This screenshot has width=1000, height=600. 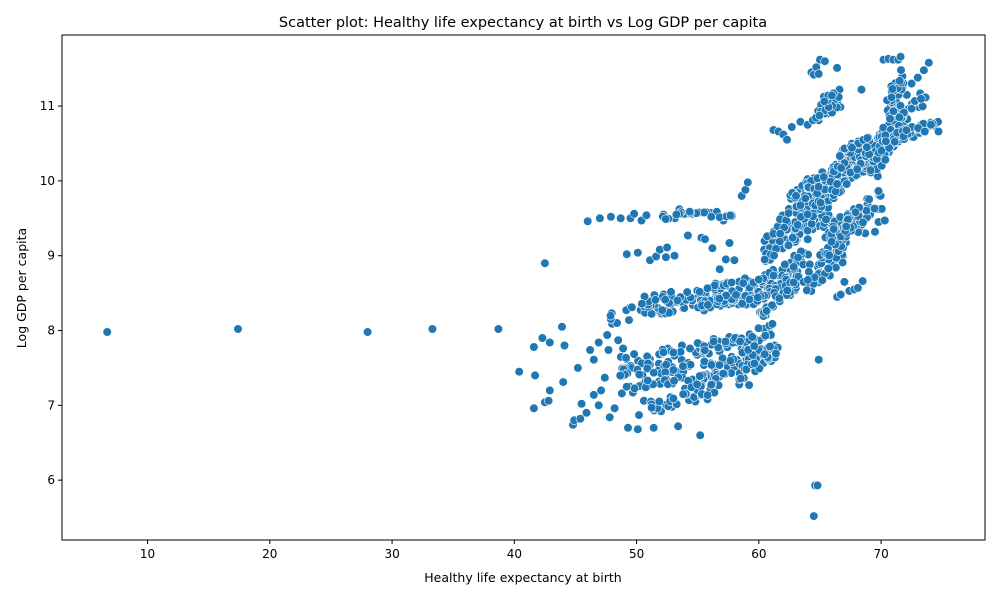 What do you see at coordinates (47, 106) in the screenshot?
I see `y-tick-label: 11` at bounding box center [47, 106].